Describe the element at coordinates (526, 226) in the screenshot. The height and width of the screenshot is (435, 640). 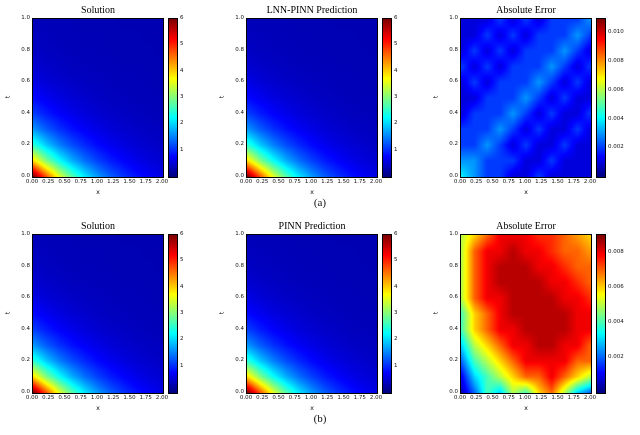
I see `panel-title: Absolute Error` at that location.